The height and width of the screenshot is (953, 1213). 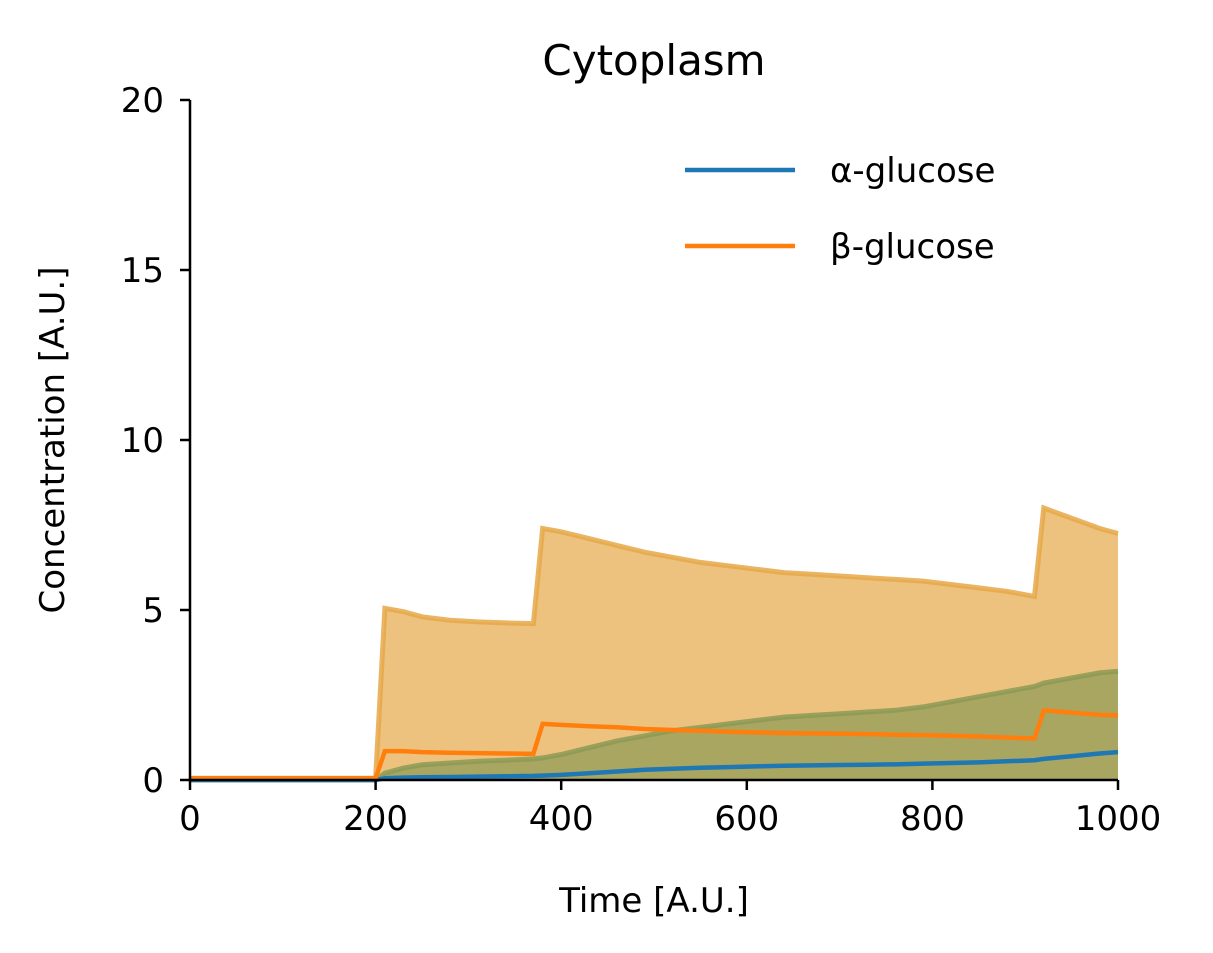 What do you see at coordinates (912, 171) in the screenshot?
I see `legend-label-alpha-glucose: α-glucose` at bounding box center [912, 171].